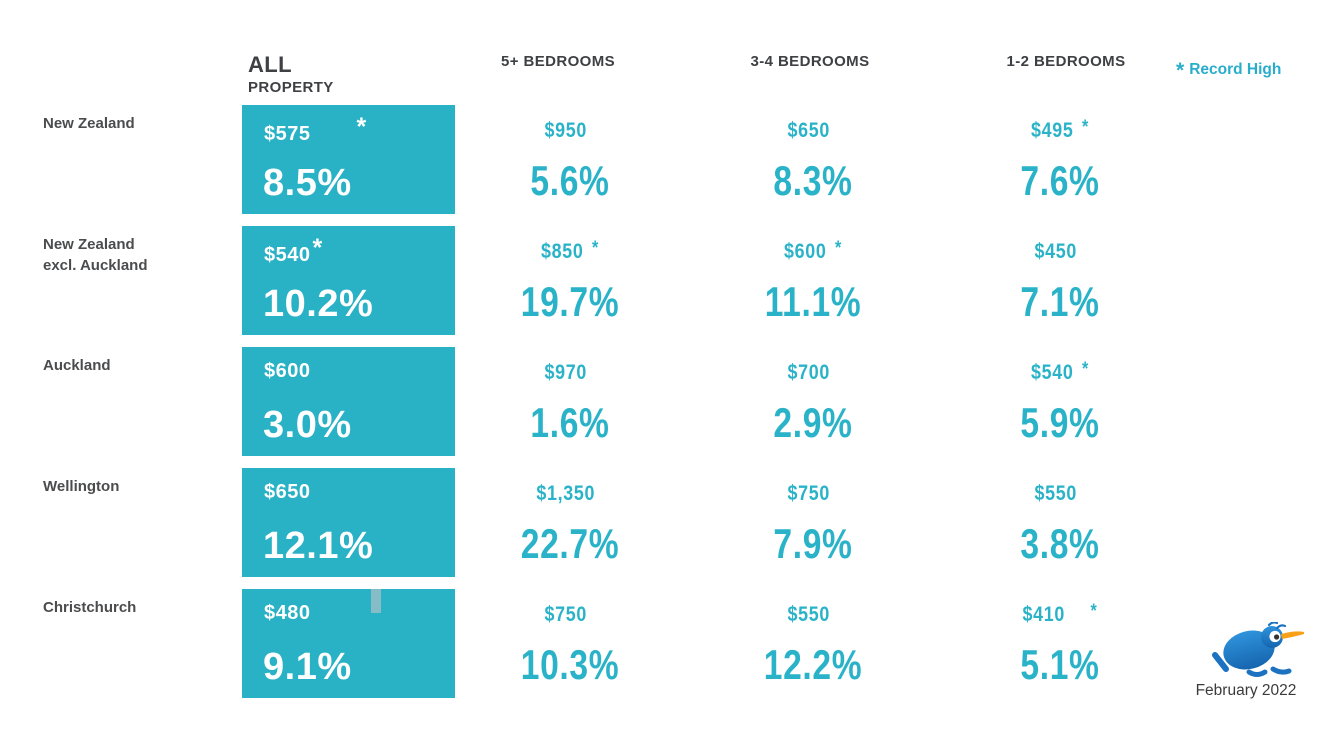  I want to click on region-label: Wellington, so click(81, 486).